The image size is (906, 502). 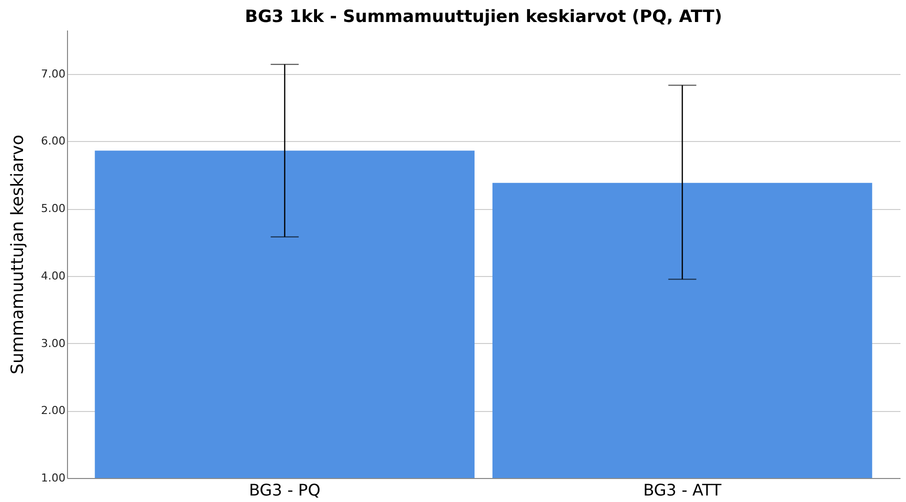 What do you see at coordinates (284, 490) in the screenshot?
I see `x-tick-label: BG3 - PQ` at bounding box center [284, 490].